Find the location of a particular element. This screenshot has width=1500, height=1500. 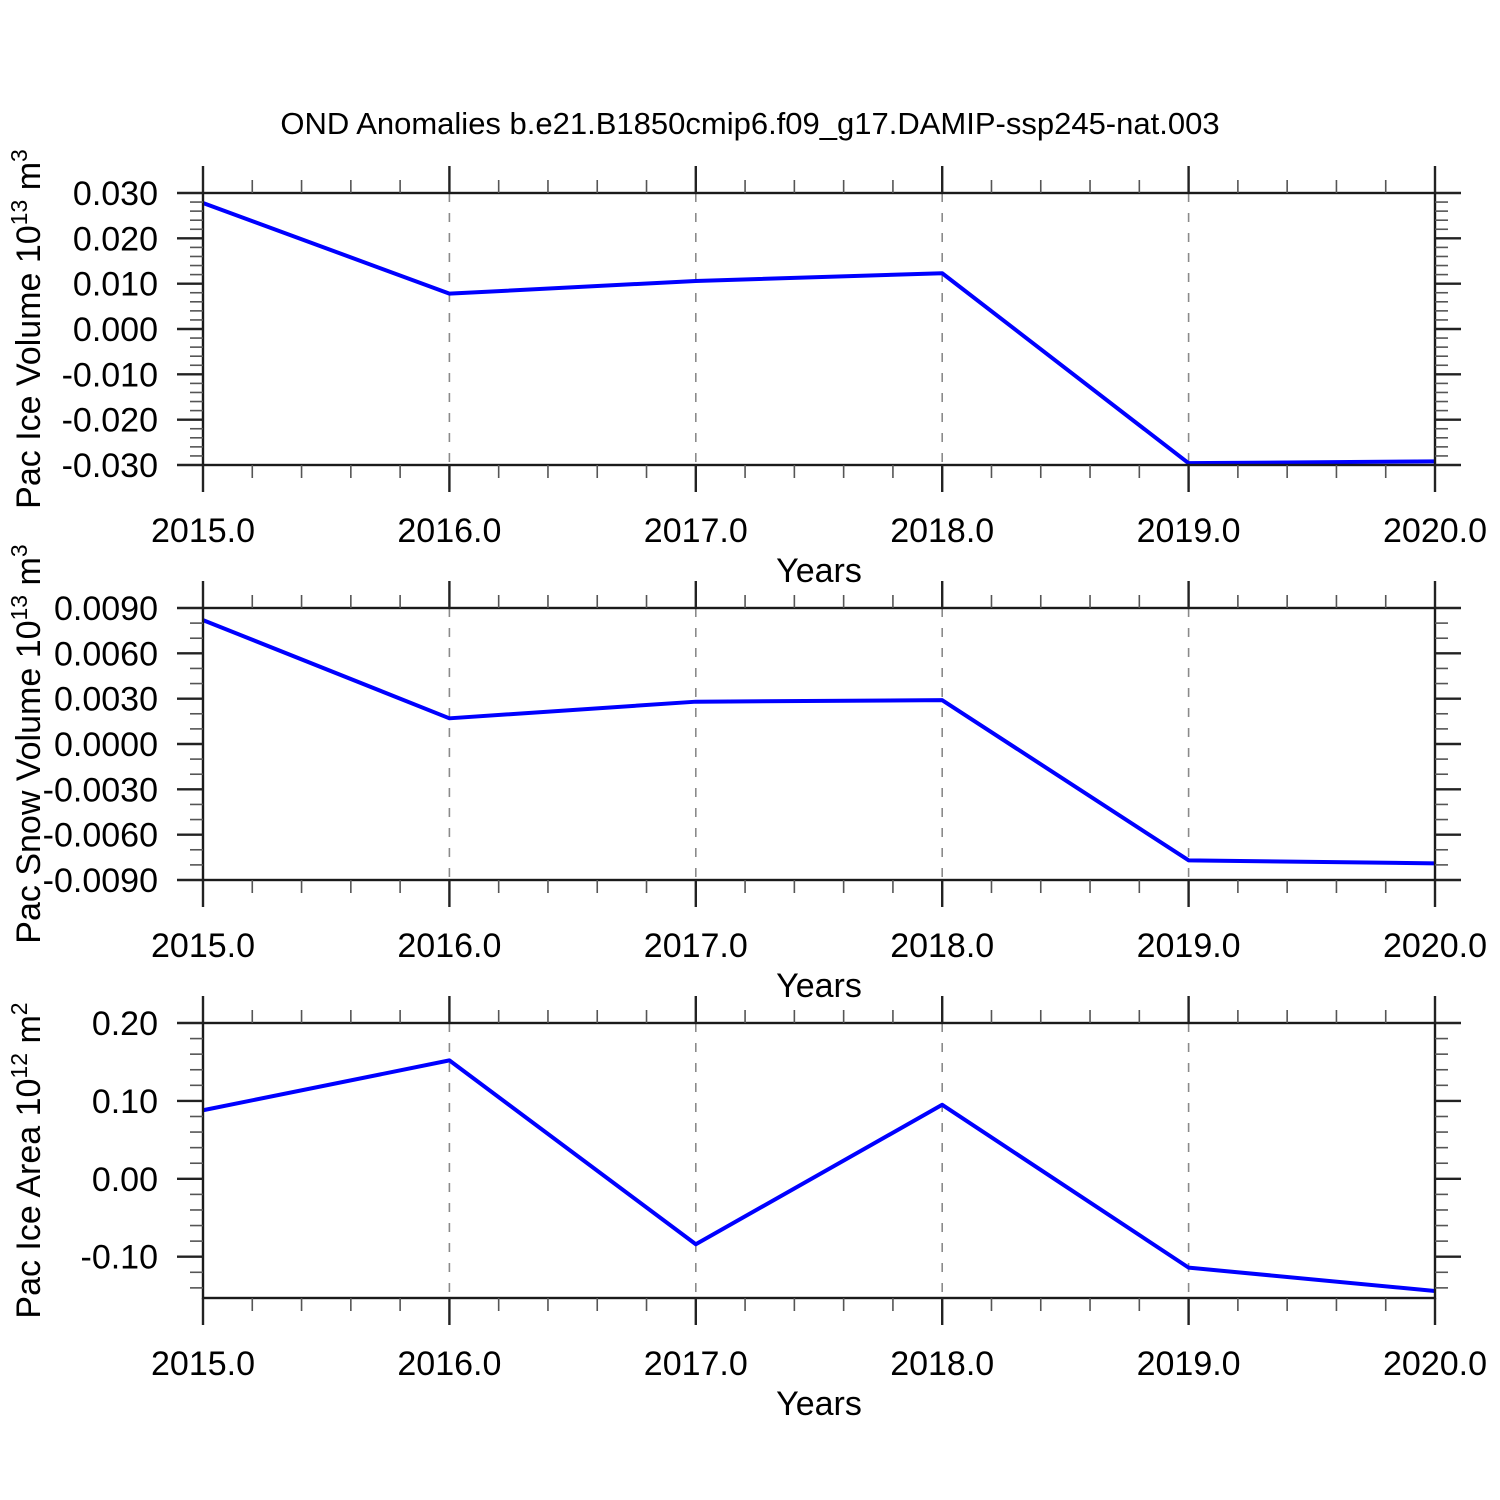

y-axis-title-text: Pac Ice Area 10 is located at coordinates (29, 1199).